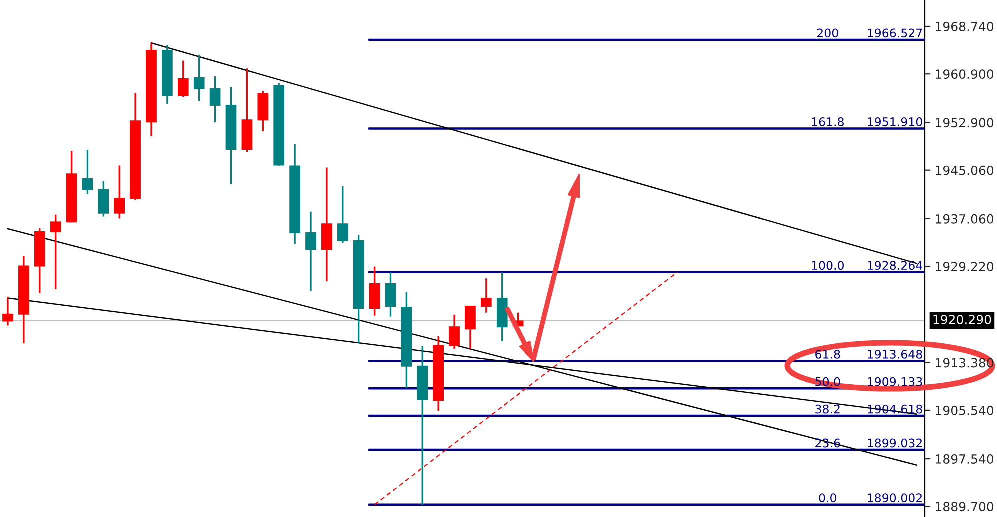 The image size is (997, 517). Describe the element at coordinates (870, 498) in the screenshot. I see `text: 0.0 1890.002` at that location.